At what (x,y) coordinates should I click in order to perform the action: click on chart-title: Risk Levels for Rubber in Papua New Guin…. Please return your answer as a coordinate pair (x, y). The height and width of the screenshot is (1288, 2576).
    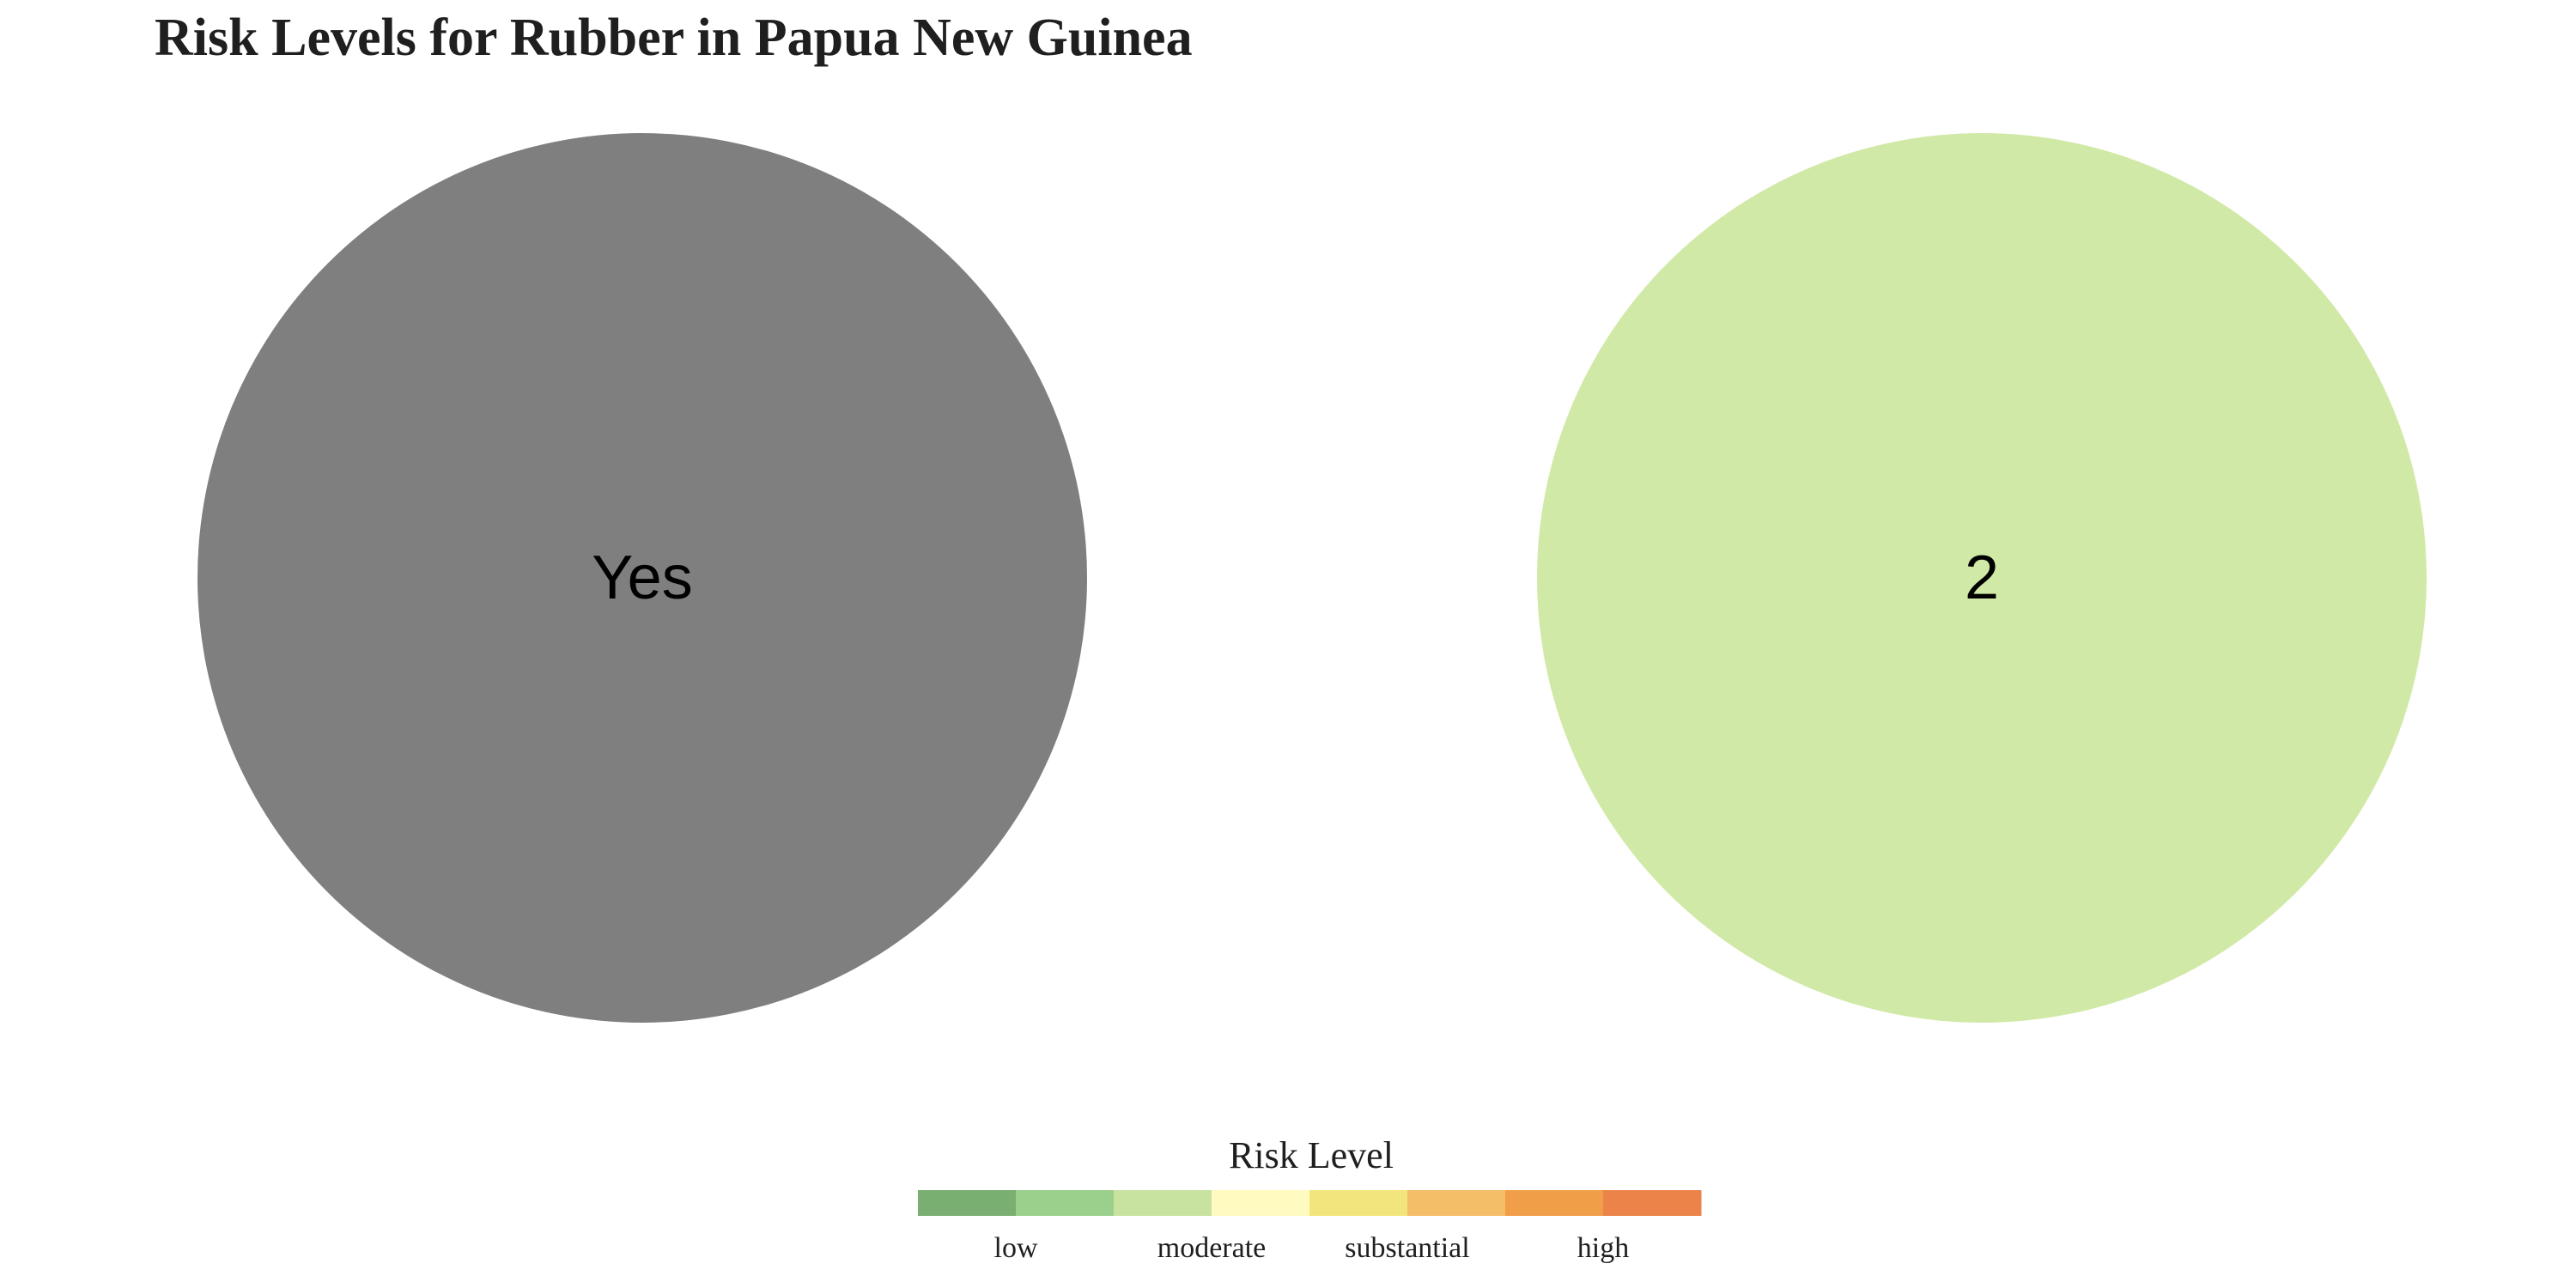
    Looking at the image, I should click on (674, 38).